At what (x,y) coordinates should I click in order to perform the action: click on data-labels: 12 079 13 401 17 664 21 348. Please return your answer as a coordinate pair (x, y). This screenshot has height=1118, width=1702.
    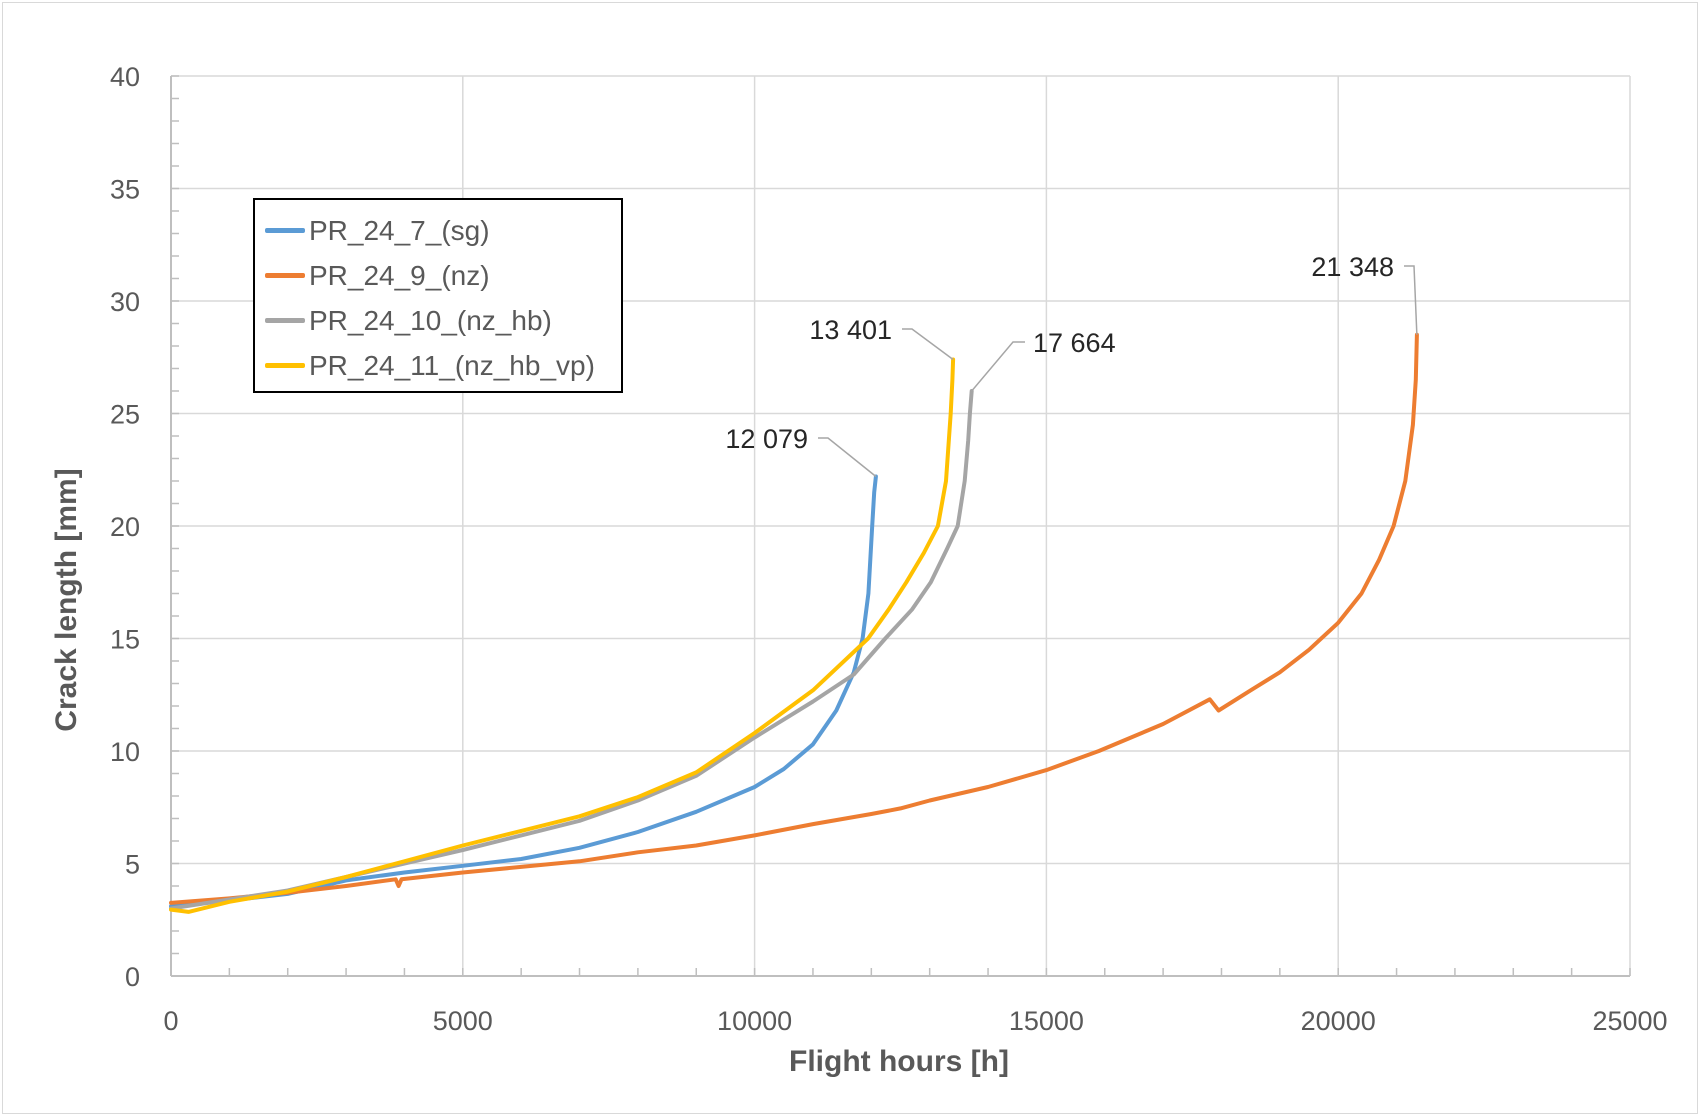
    Looking at the image, I should click on (1071, 365).